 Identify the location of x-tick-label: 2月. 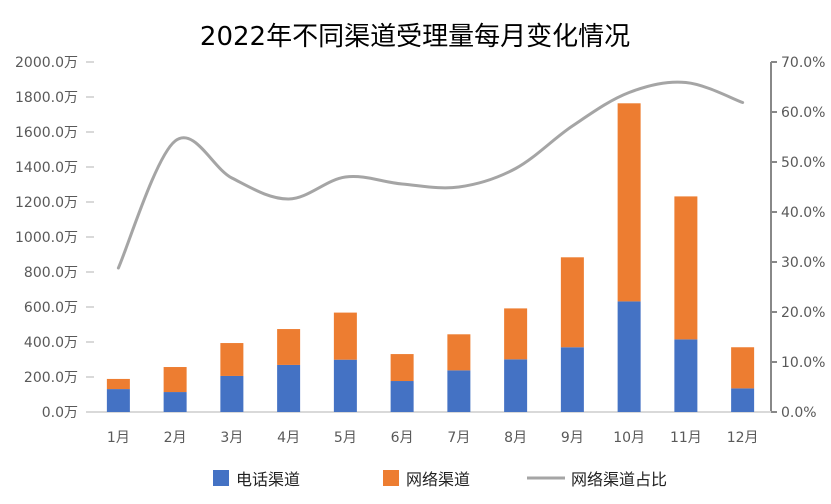
(175, 438).